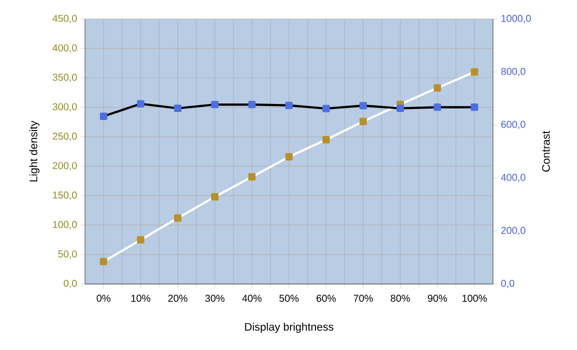 This screenshot has height=350, width=577. What do you see at coordinates (64, 48) in the screenshot?
I see `y-tick-label: 400,0` at bounding box center [64, 48].